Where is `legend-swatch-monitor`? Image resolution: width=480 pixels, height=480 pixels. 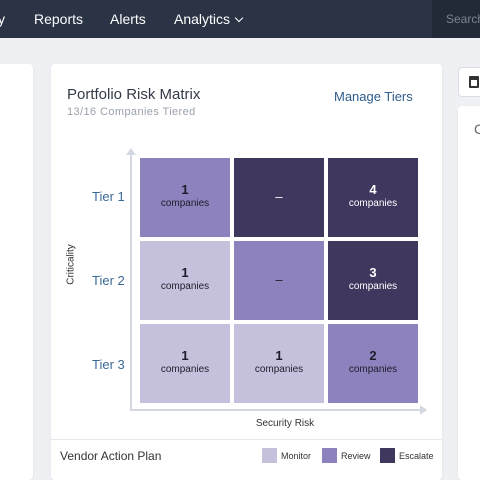 legend-swatch-monitor is located at coordinates (269, 455).